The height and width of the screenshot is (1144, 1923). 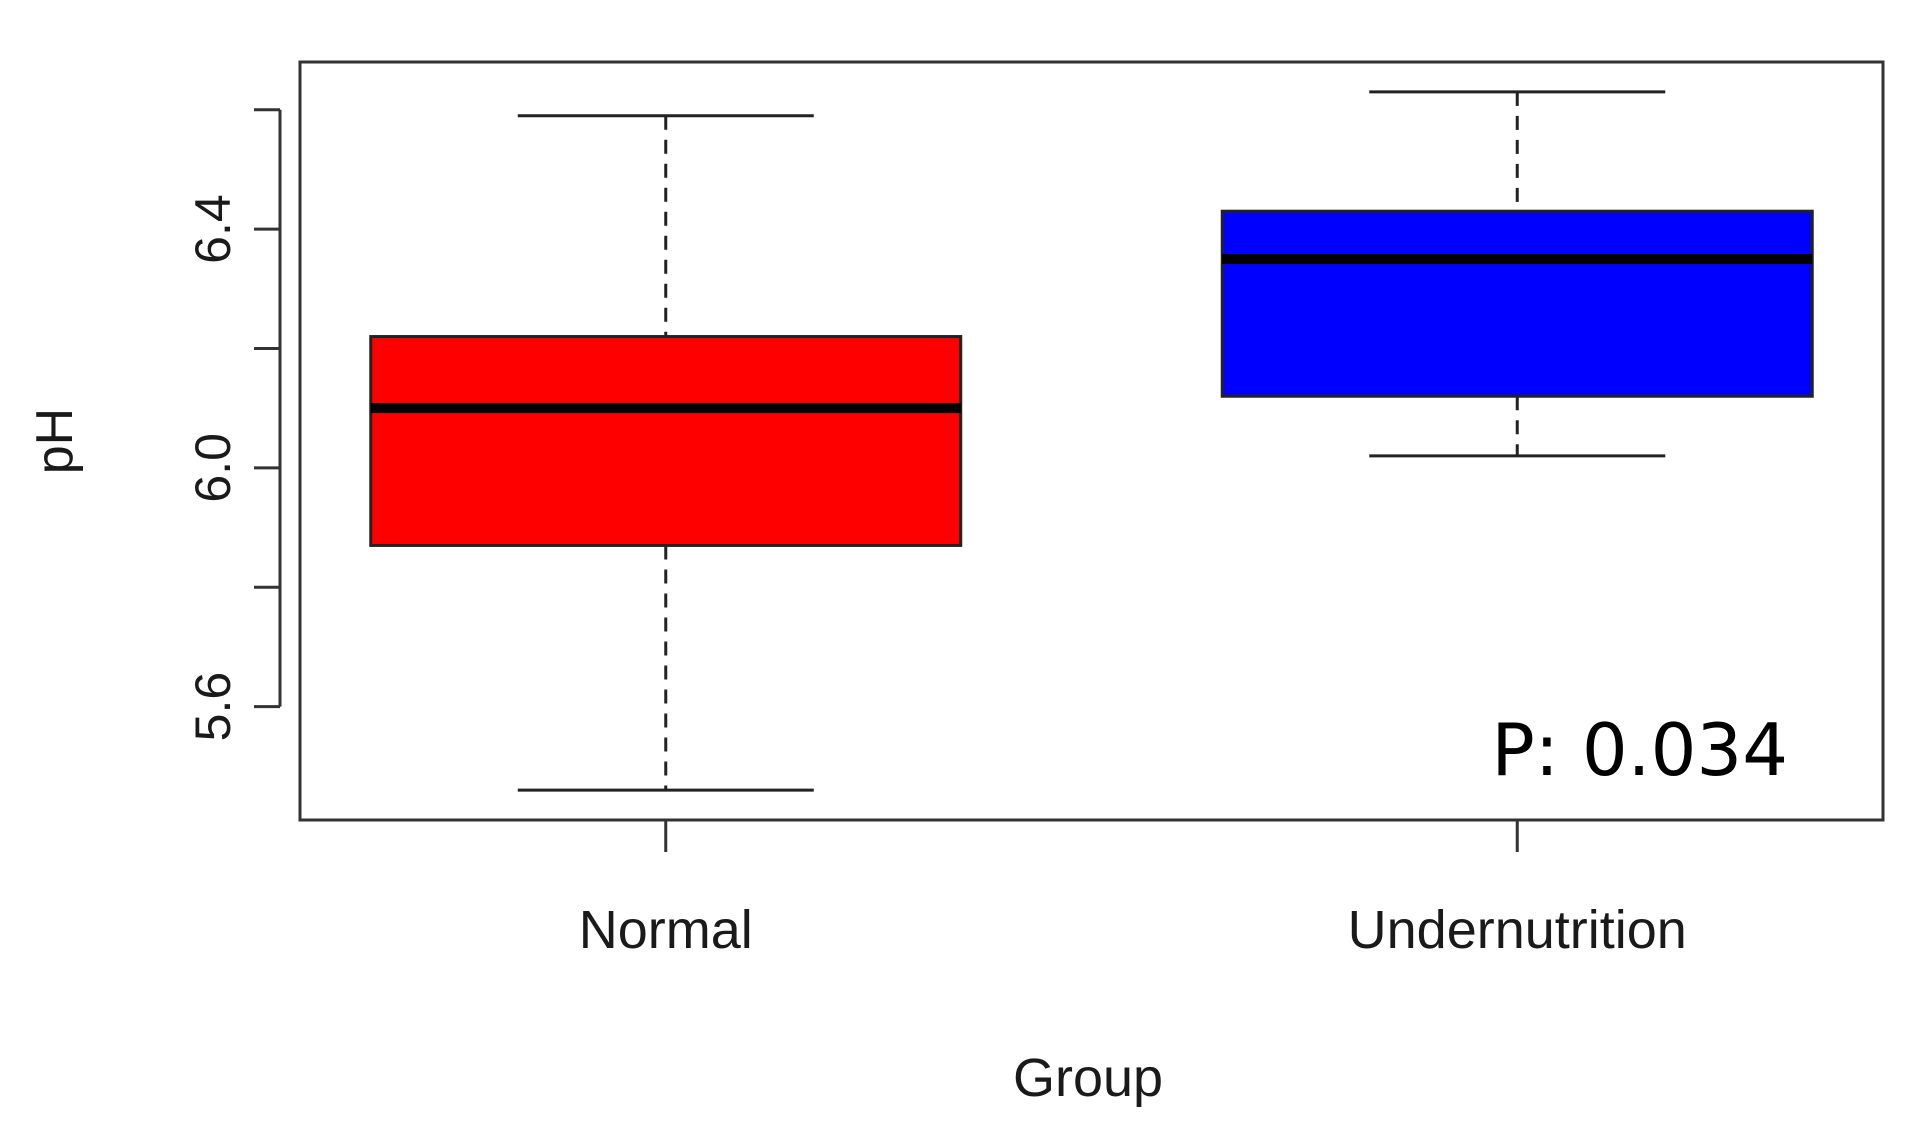 What do you see at coordinates (1088, 1078) in the screenshot?
I see `x-axis-label: Group` at bounding box center [1088, 1078].